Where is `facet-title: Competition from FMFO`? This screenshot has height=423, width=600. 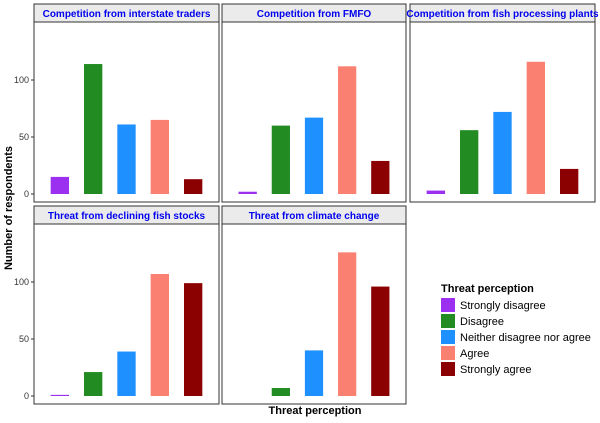
facet-title: Competition from FMFO is located at coordinates (314, 14).